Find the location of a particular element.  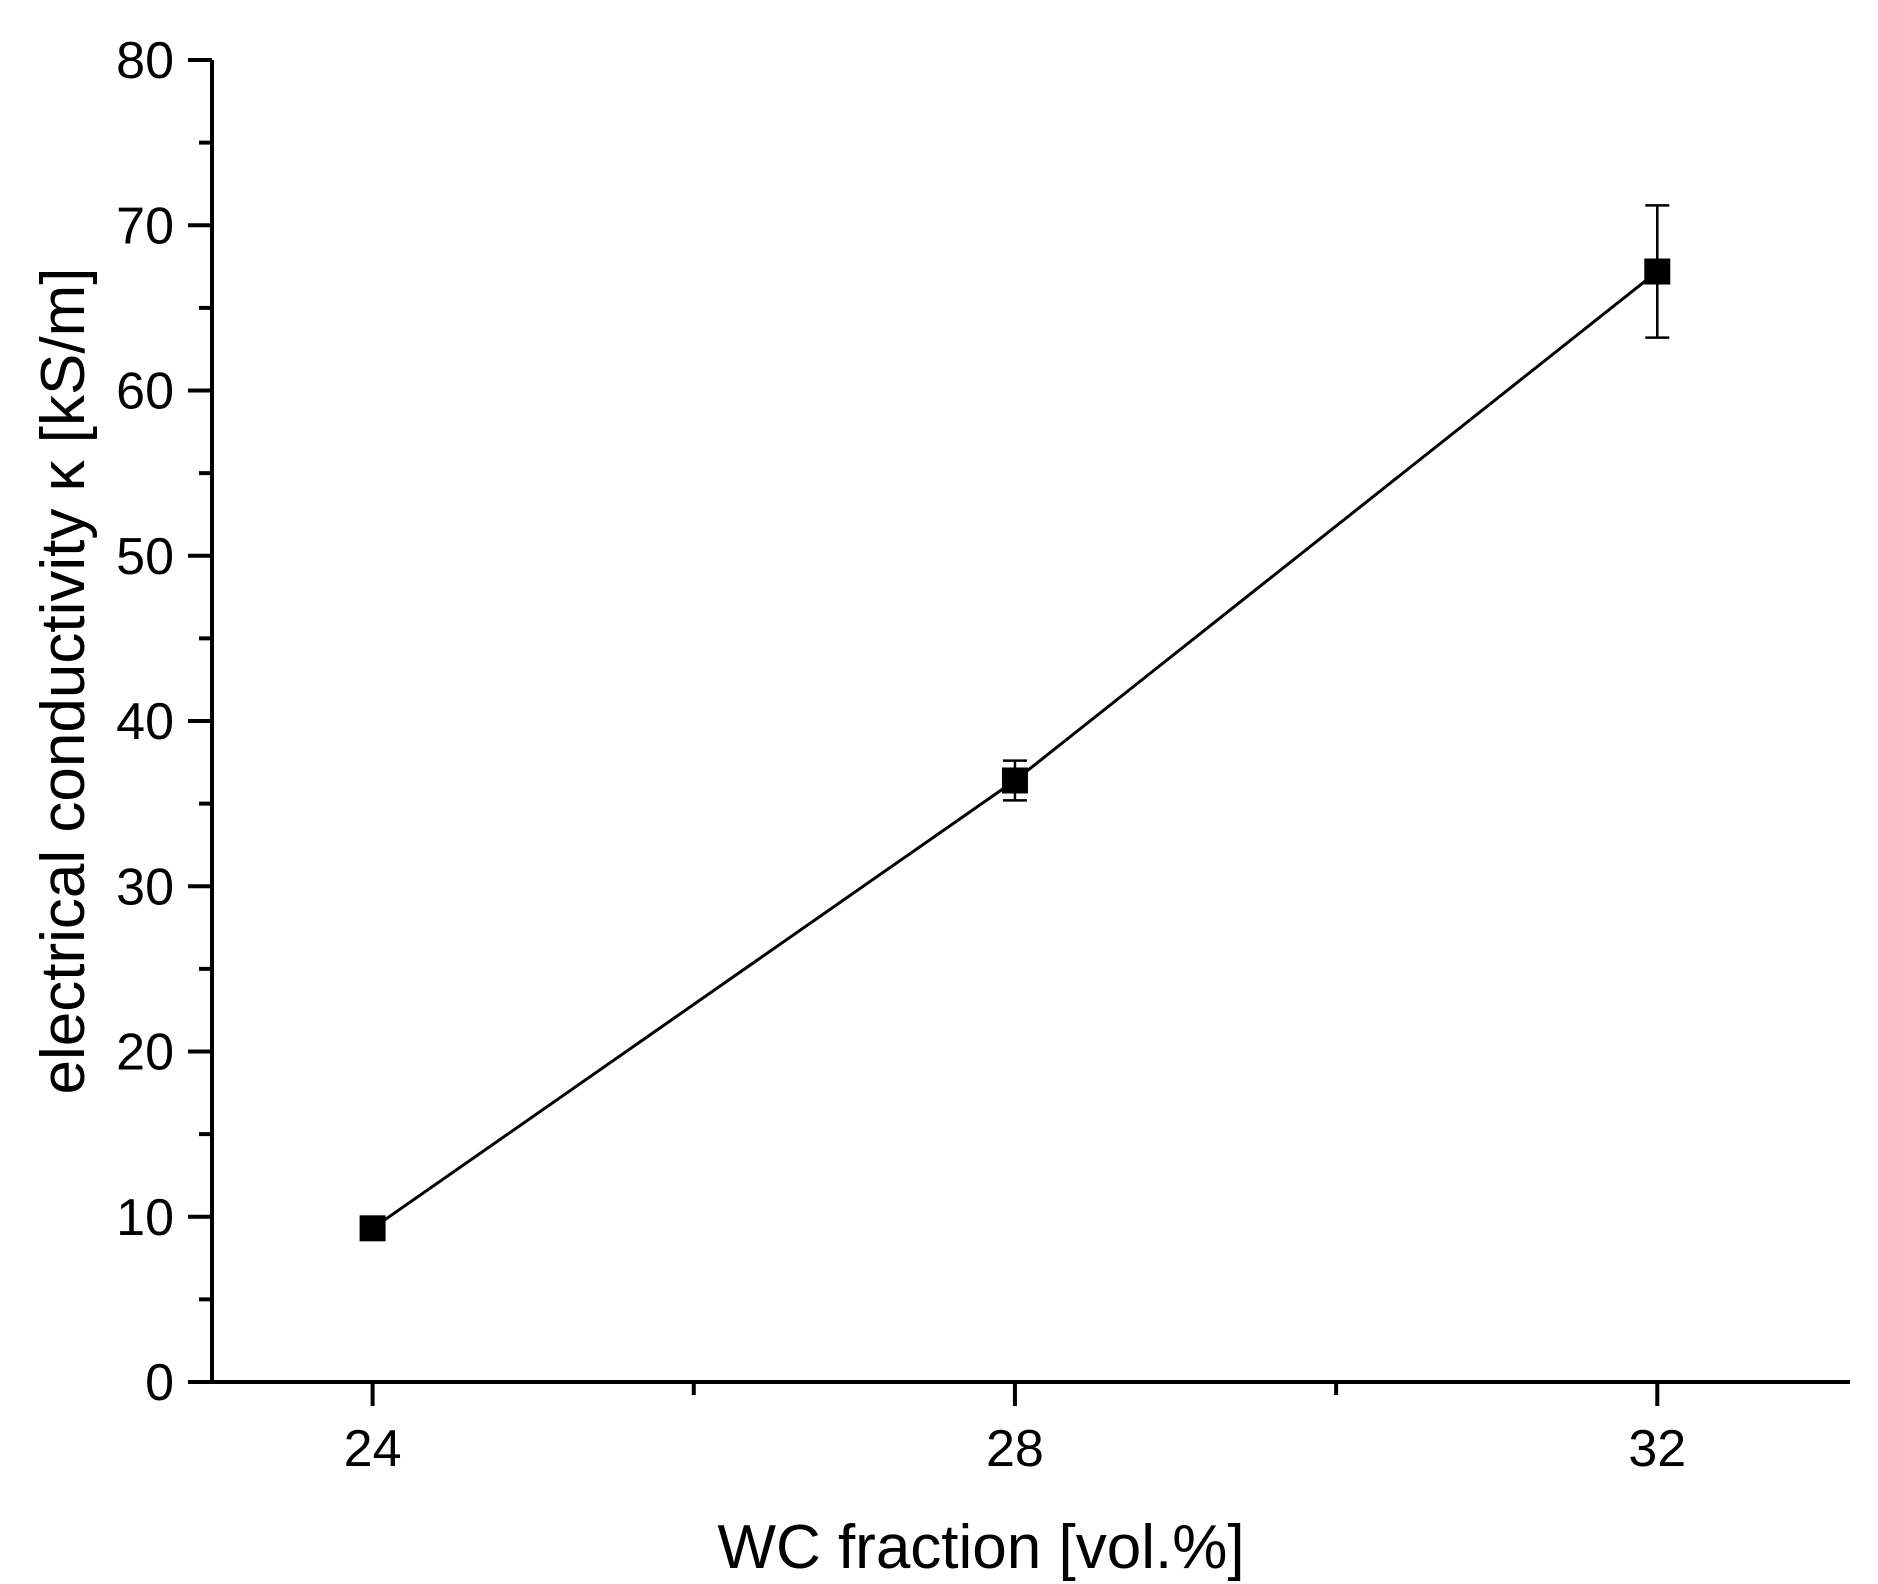

x-tick-label: 32 is located at coordinates (1657, 1449).